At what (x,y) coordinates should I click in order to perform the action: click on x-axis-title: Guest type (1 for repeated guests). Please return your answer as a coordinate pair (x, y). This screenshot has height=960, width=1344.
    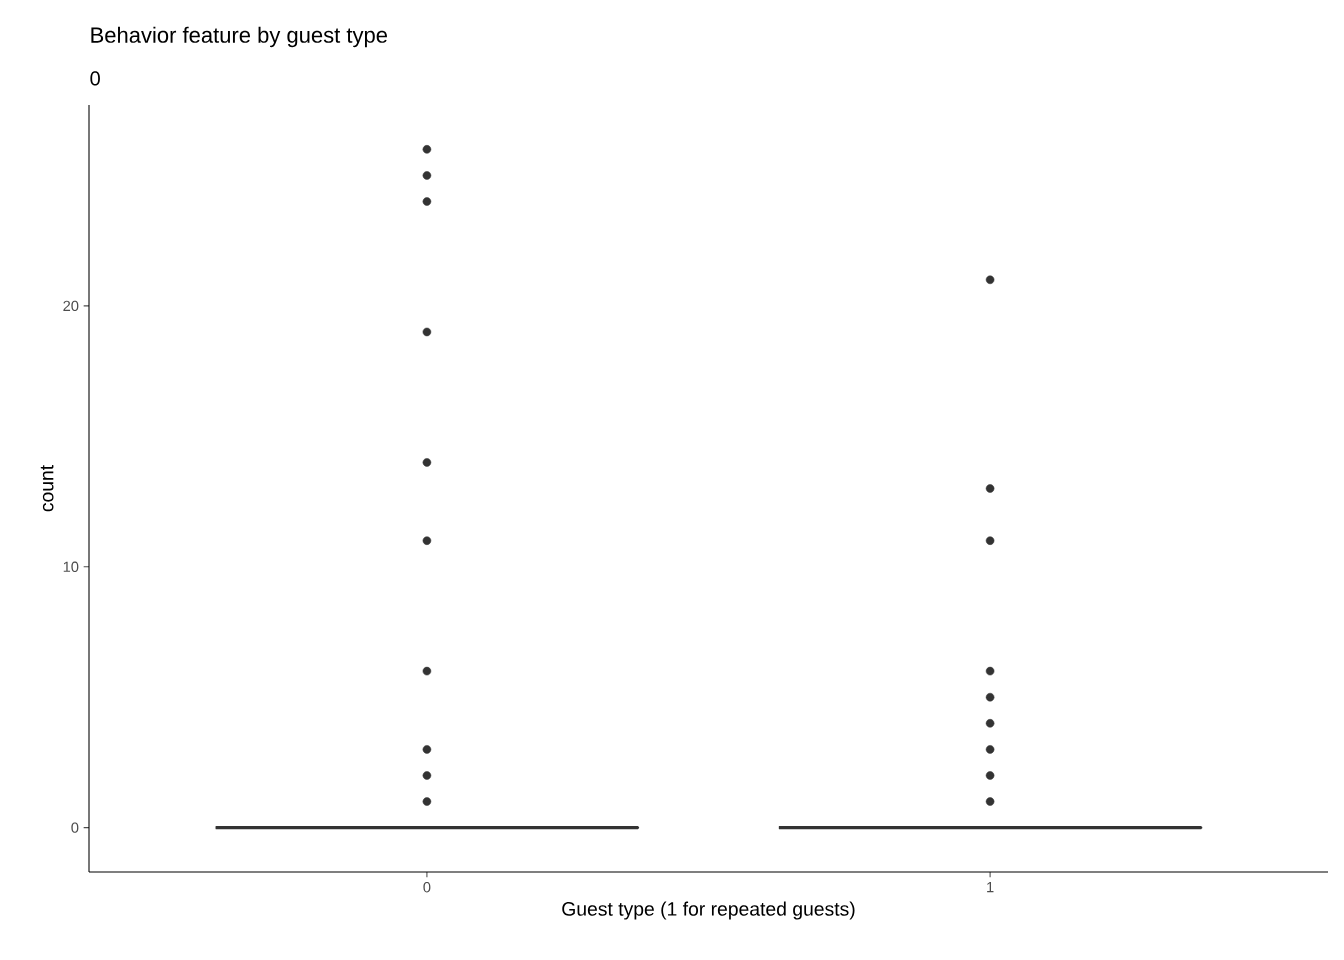
    Looking at the image, I should click on (708, 910).